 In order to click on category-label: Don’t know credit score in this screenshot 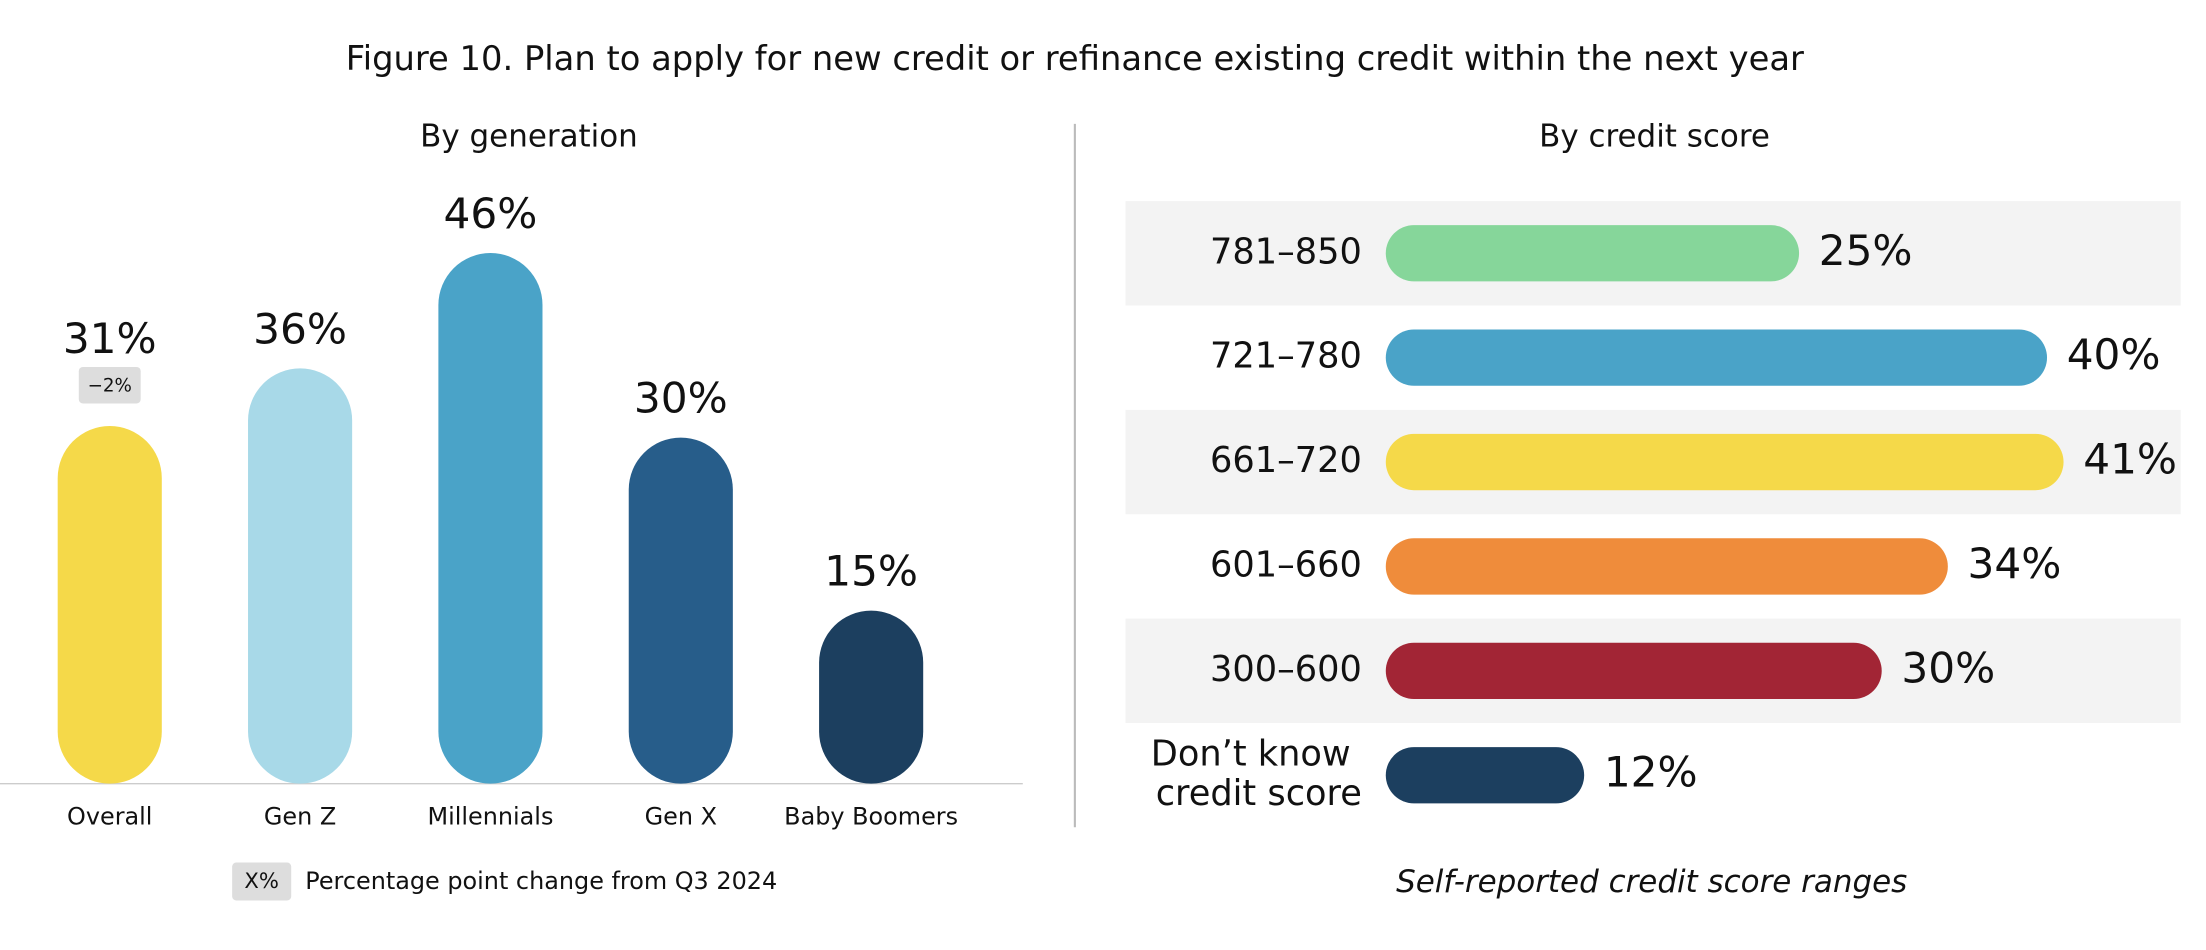, I will do `click(1256, 774)`.